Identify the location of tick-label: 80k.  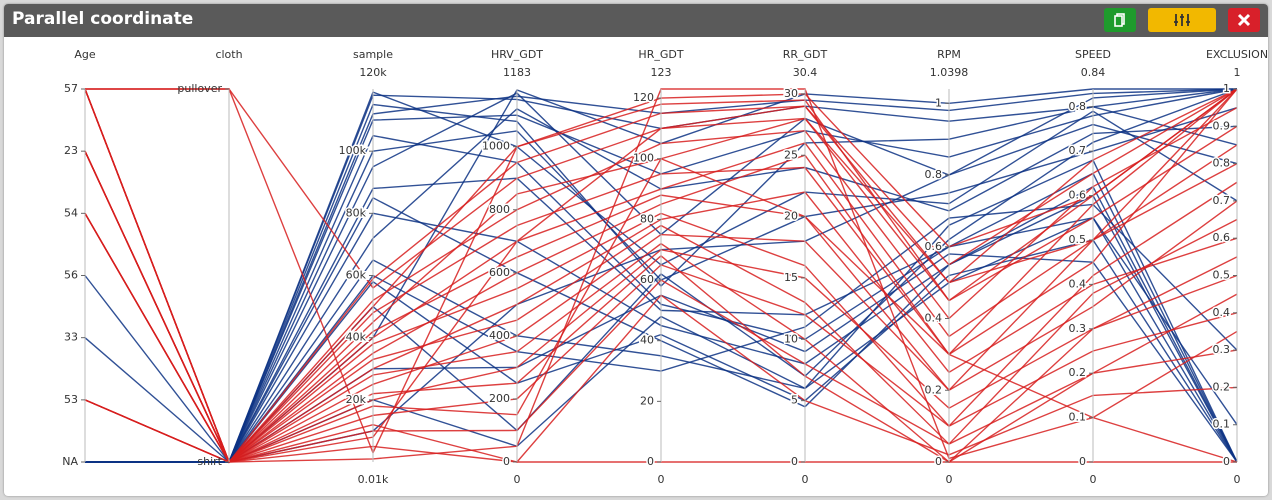
(356, 212).